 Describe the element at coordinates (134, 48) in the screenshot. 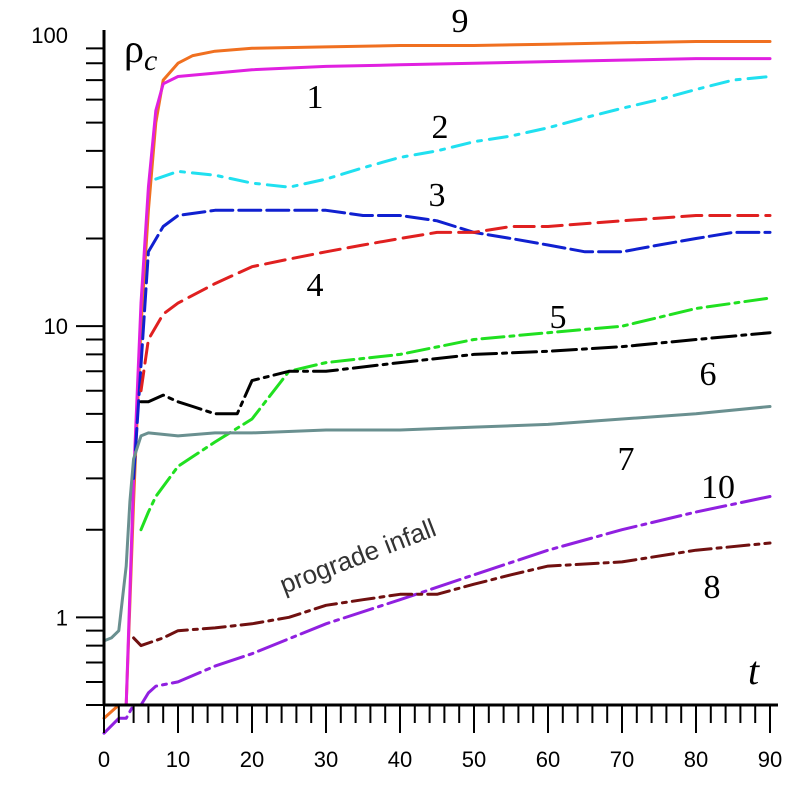

I see `y-axis-title-main: ρ` at that location.